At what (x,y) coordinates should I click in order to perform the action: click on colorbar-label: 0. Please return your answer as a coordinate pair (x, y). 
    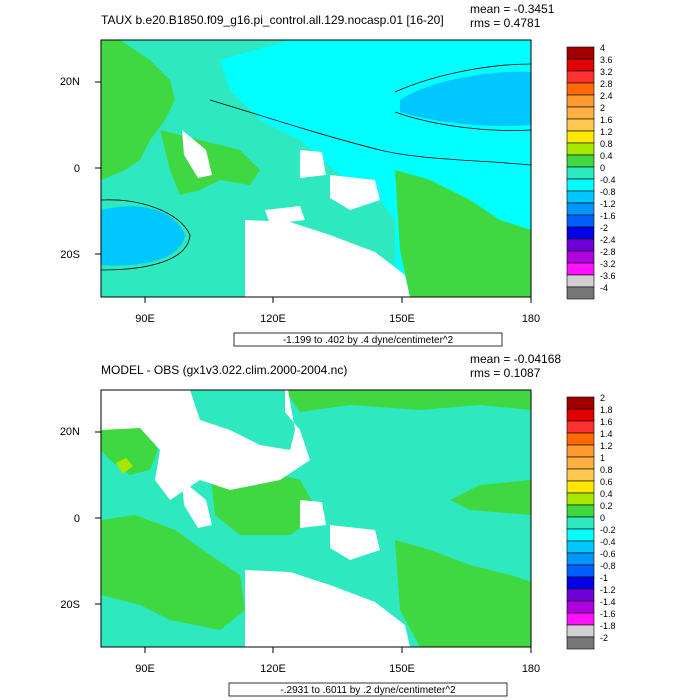
    Looking at the image, I should click on (602, 518).